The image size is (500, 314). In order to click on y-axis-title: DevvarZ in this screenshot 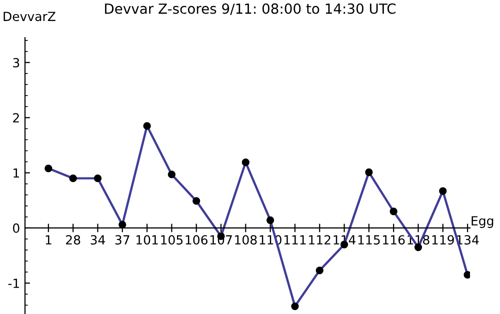, I will do `click(30, 17)`.